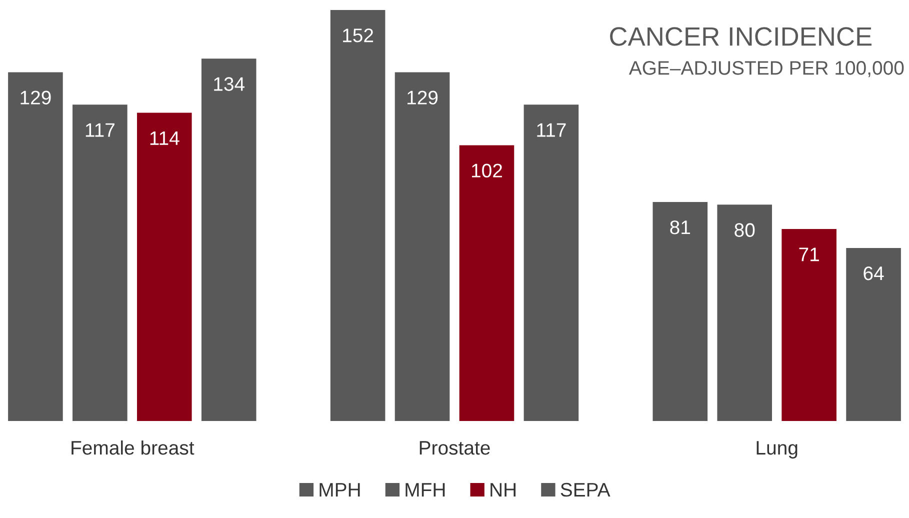 Image resolution: width=909 pixels, height=518 pixels. Describe the element at coordinates (680, 227) in the screenshot. I see `data-label: 81` at that location.